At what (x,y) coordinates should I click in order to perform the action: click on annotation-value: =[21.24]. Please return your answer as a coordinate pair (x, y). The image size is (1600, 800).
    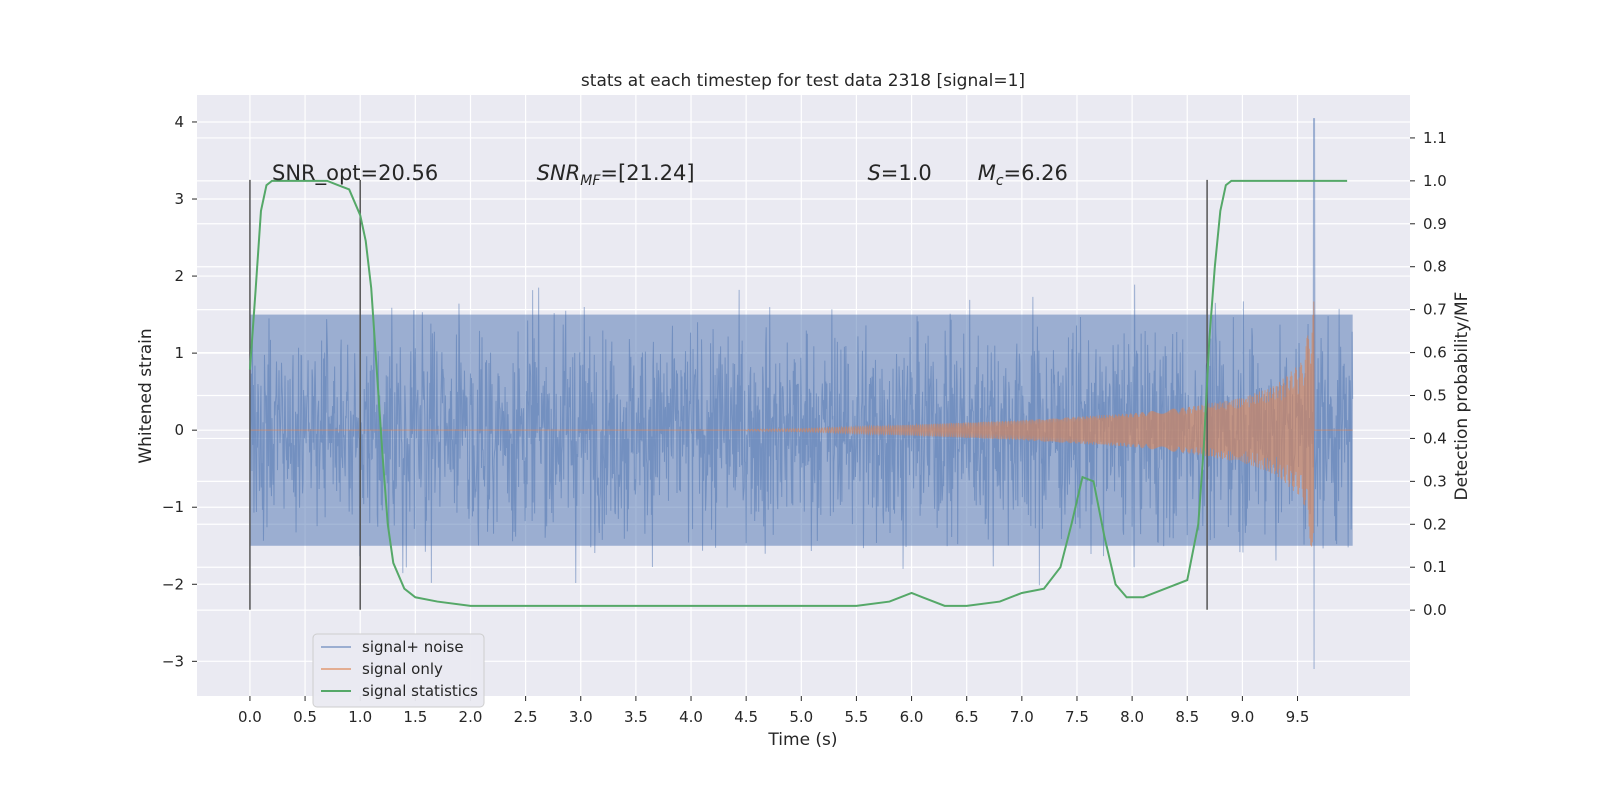
    Looking at the image, I should click on (647, 173).